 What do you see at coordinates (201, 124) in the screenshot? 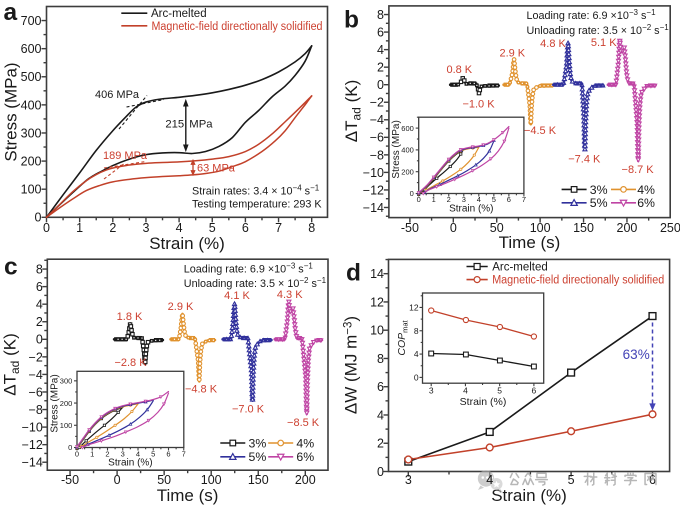
I see `svg-text: MPa` at bounding box center [201, 124].